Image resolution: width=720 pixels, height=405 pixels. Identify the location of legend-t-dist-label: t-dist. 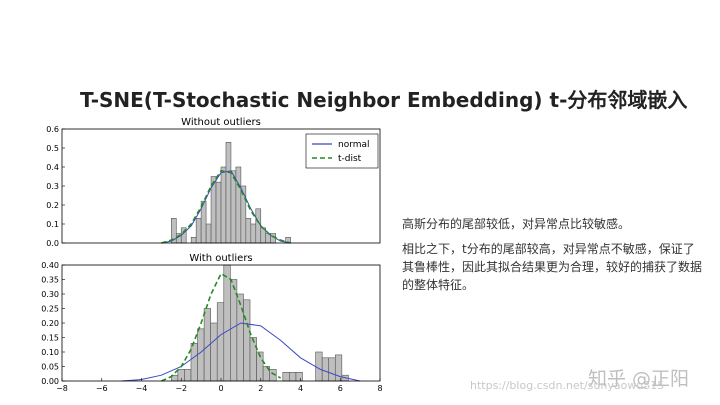
(350, 159).